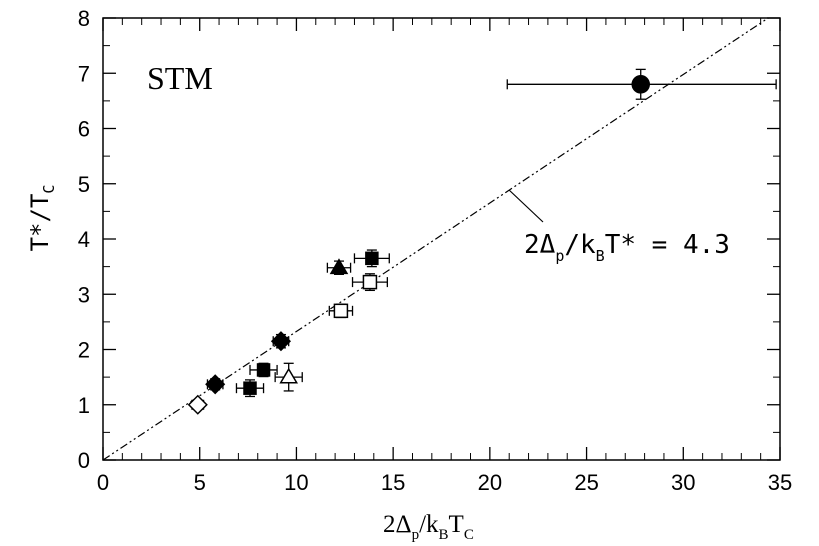 The height and width of the screenshot is (546, 819). I want to click on x-axis-label: 2Δp/kBTC, so click(428, 527).